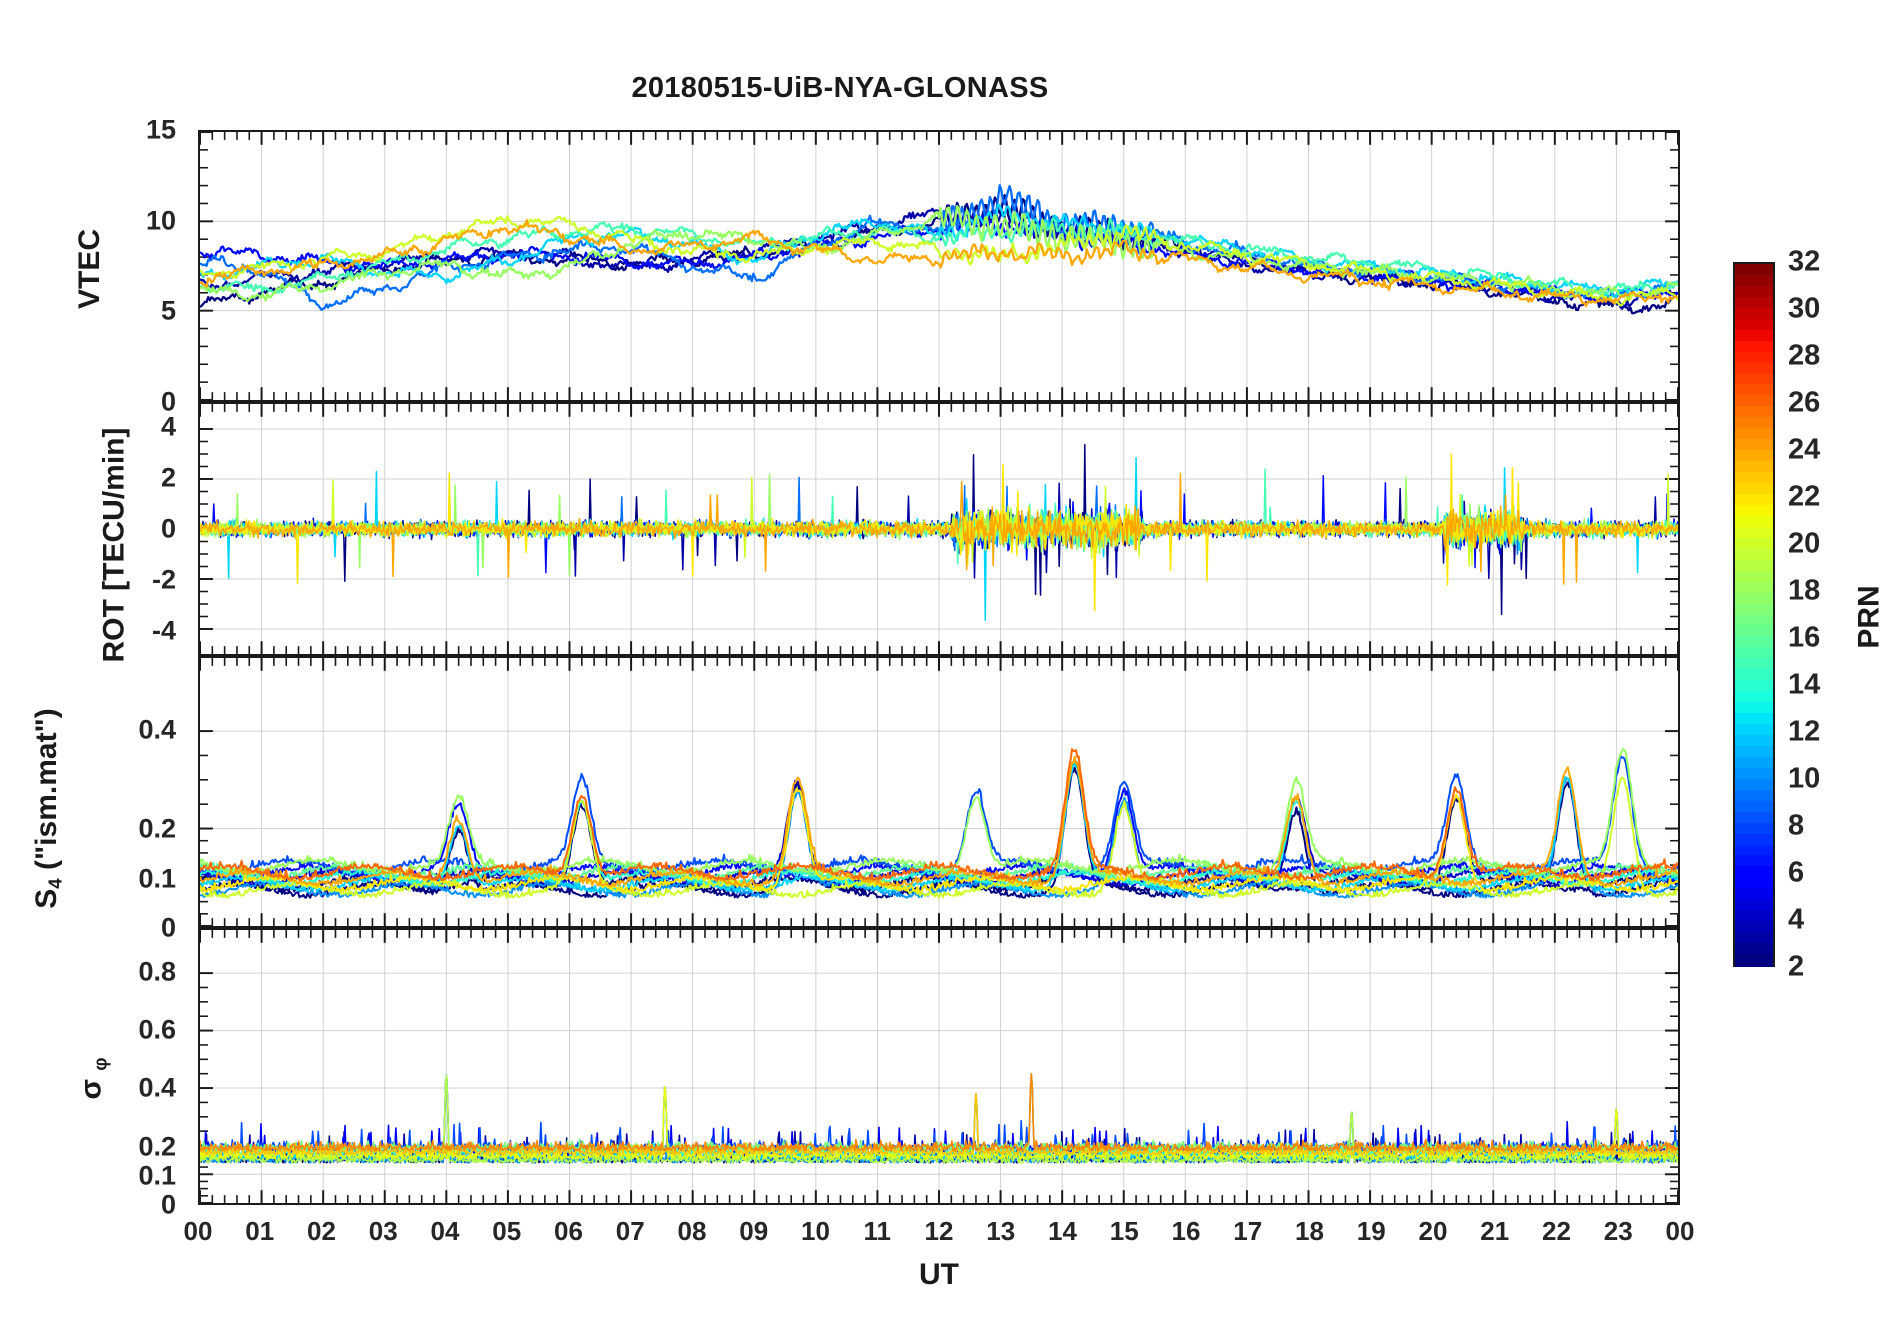  I want to click on xtick-5: 05, so click(507, 1231).